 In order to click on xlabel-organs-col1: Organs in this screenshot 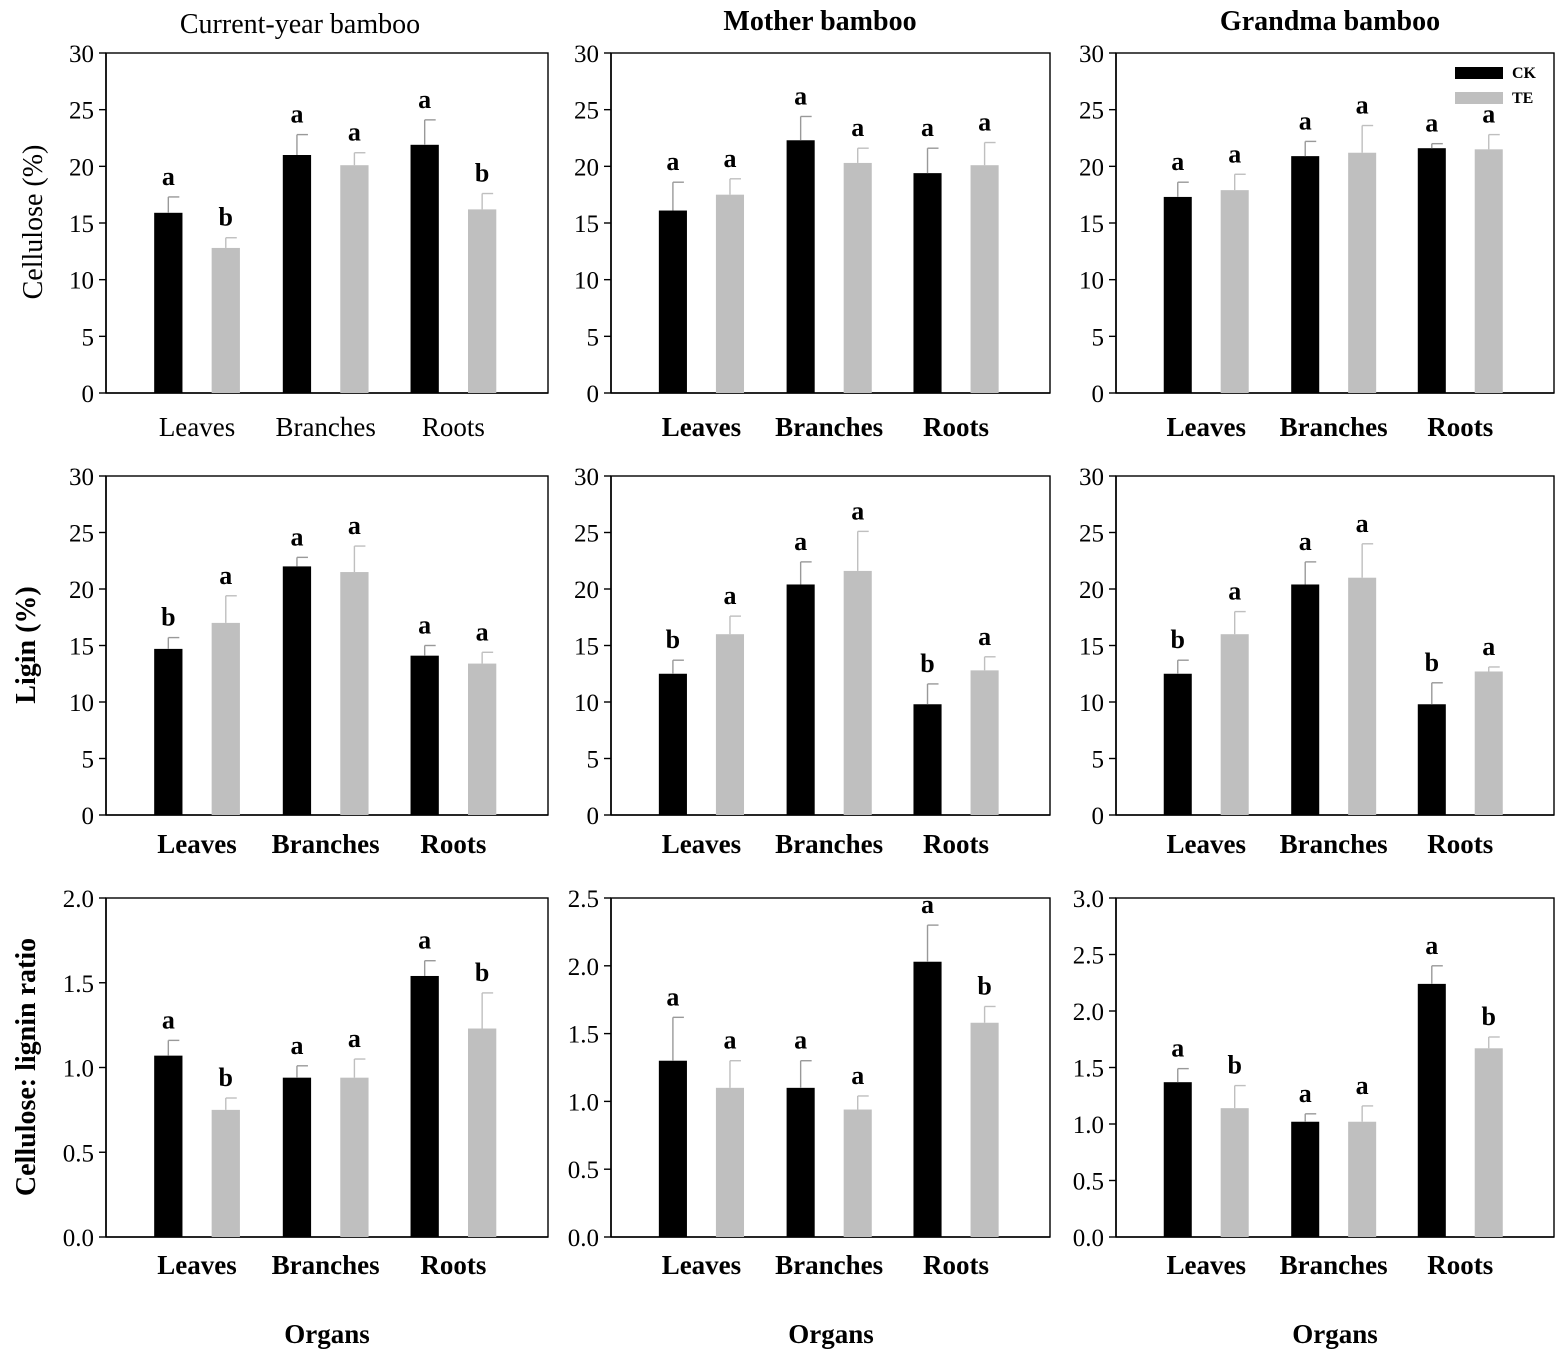, I will do `click(327, 1334)`.